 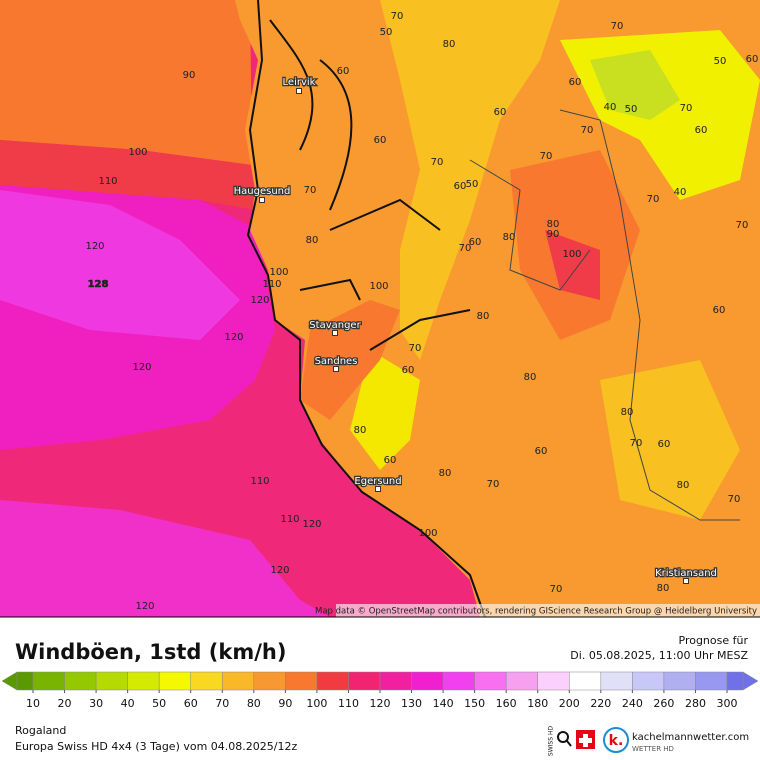 What do you see at coordinates (585, 740) in the screenshot?
I see `swiss-flag` at bounding box center [585, 740].